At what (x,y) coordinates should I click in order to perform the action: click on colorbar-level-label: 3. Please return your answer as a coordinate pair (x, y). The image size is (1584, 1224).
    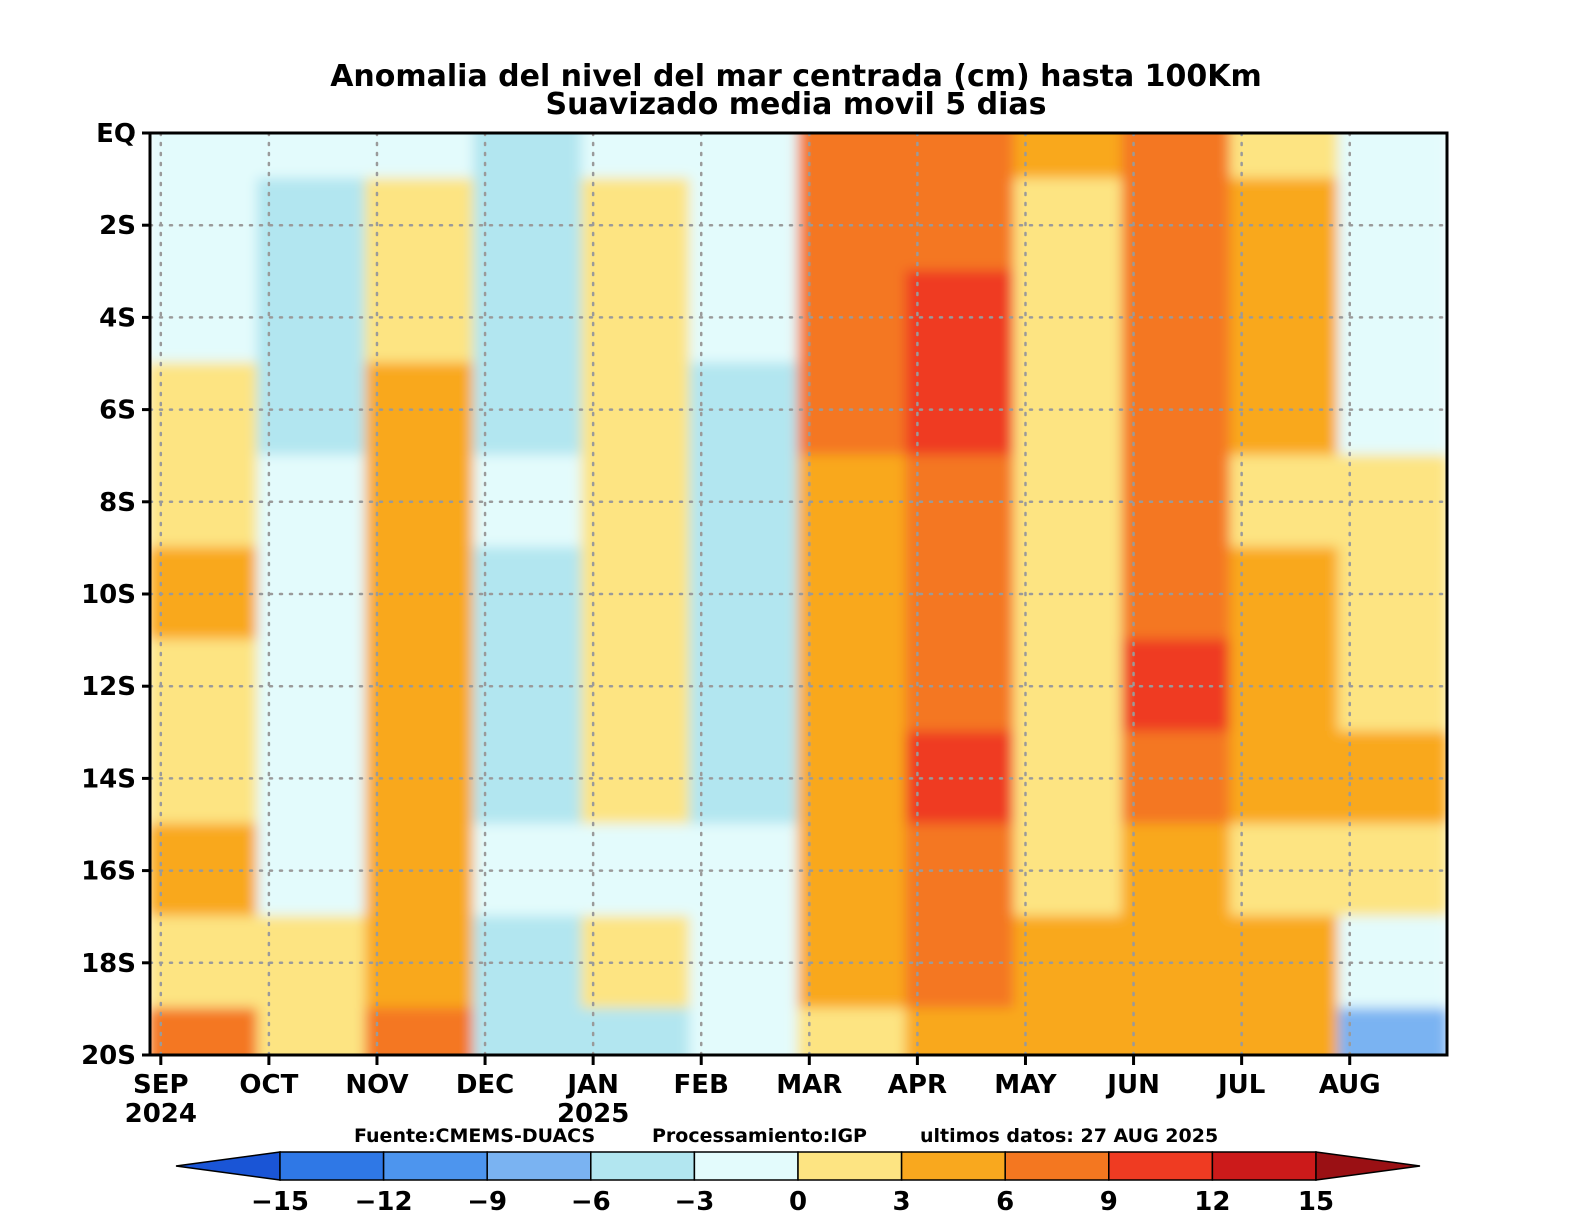
    Looking at the image, I should click on (902, 1202).